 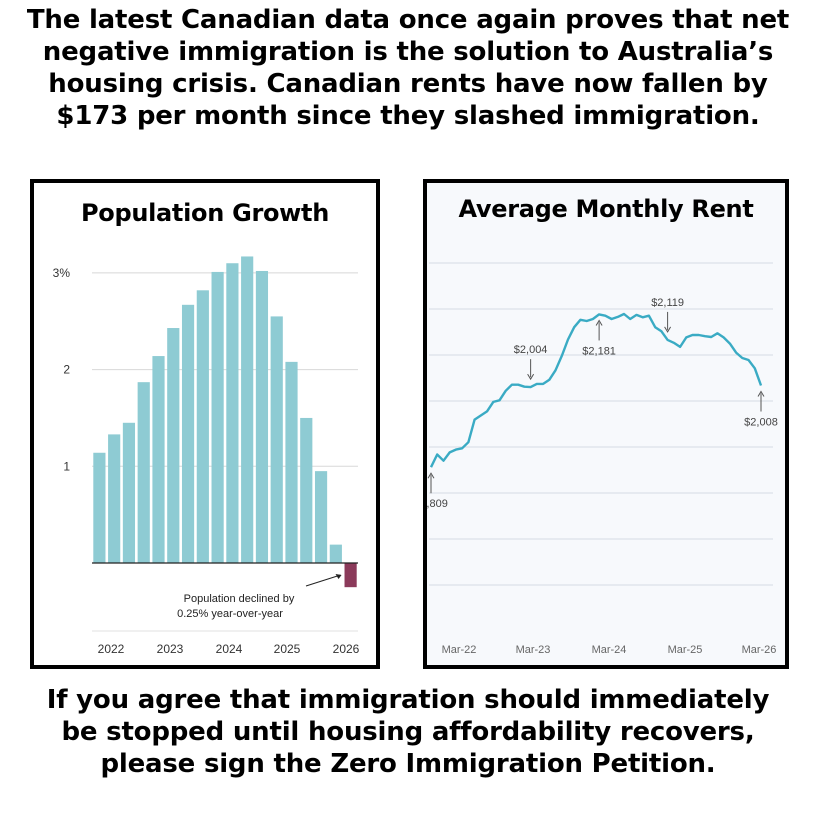 What do you see at coordinates (531, 350) in the screenshot?
I see `data-label: $2,004` at bounding box center [531, 350].